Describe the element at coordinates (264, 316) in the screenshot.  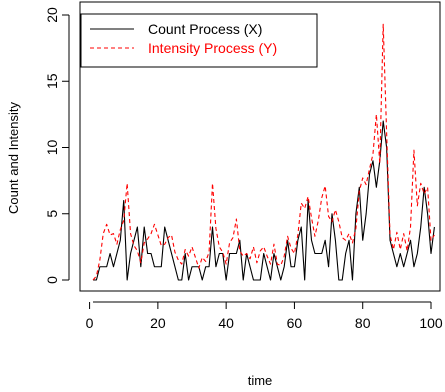
I see `x-axis: 0 20 40 60 80 100` at that location.